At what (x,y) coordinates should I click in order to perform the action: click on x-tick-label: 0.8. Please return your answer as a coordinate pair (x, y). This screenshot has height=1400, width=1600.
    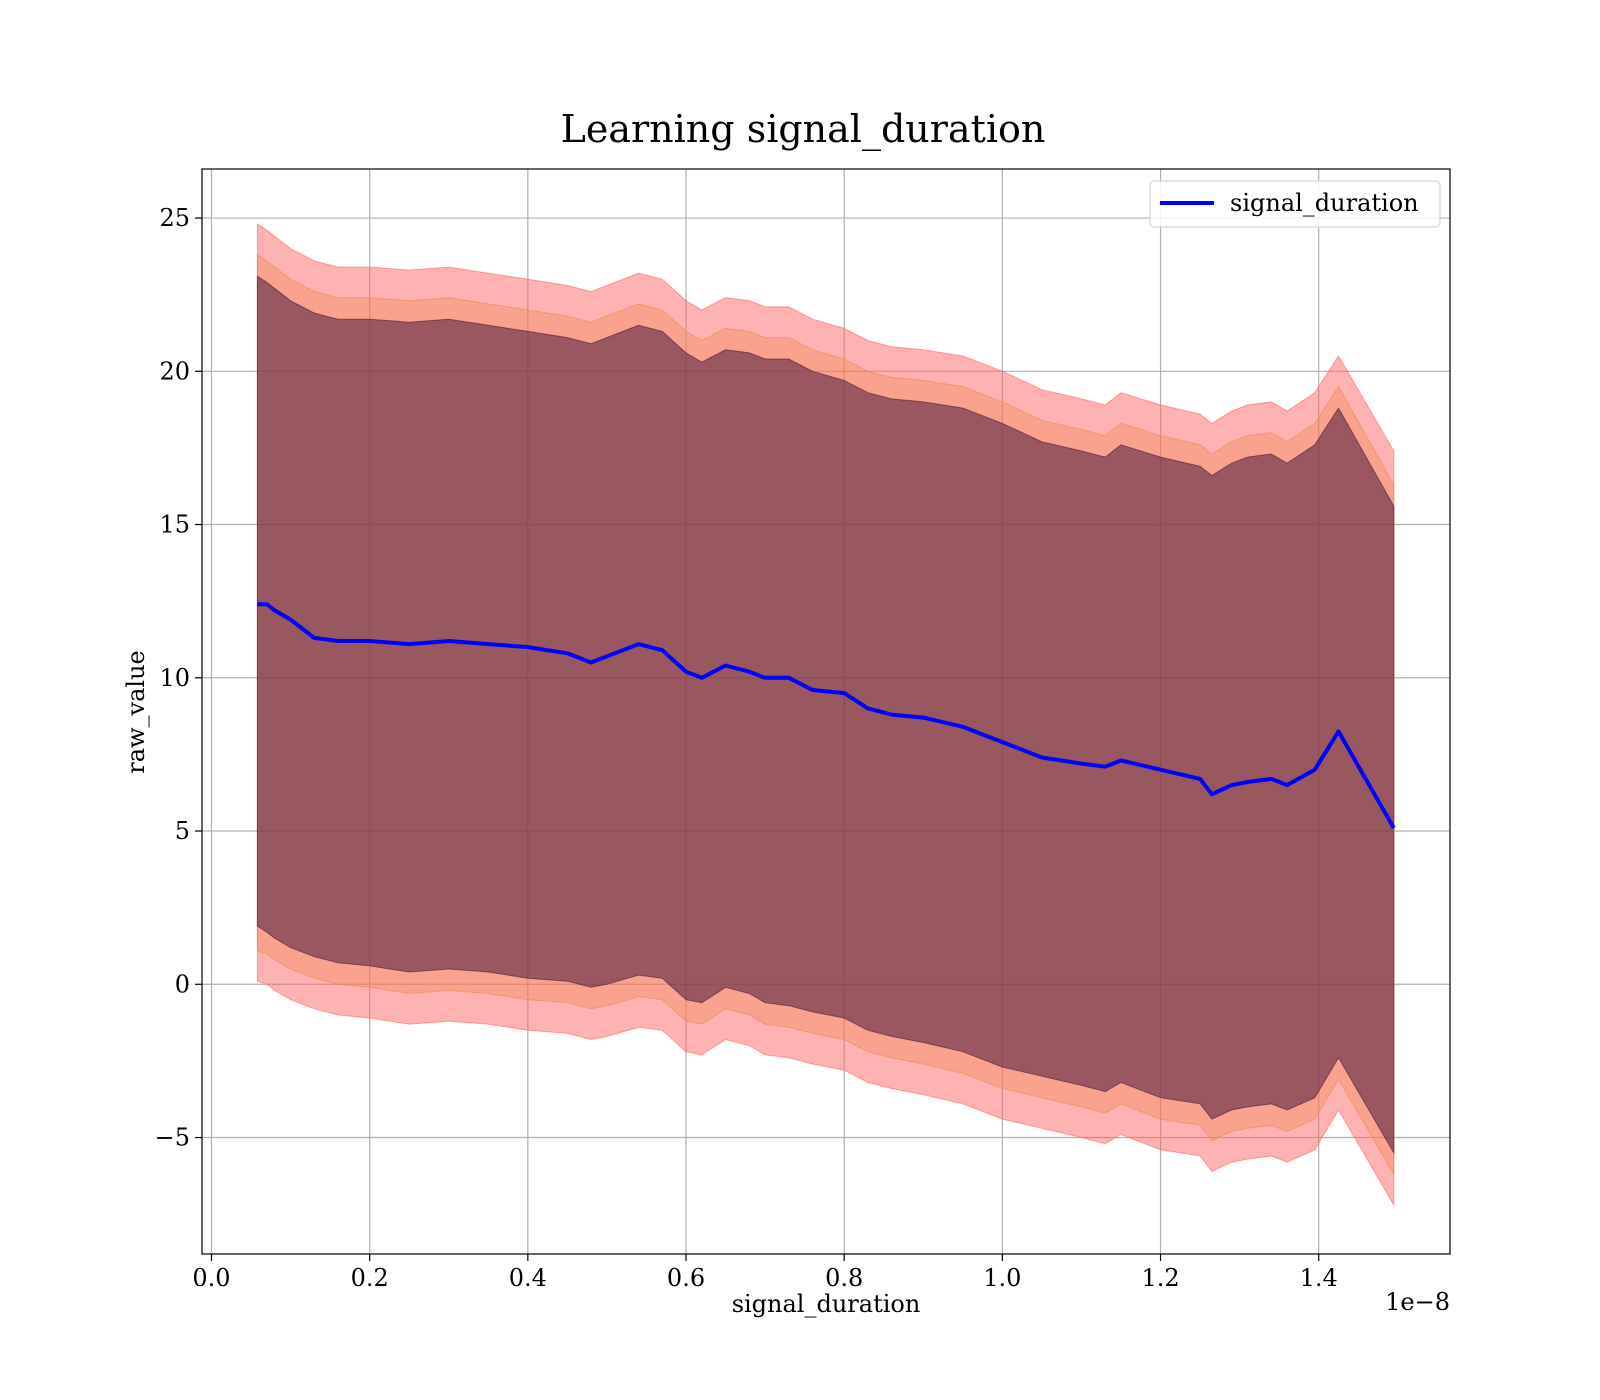
    Looking at the image, I should click on (844, 1278).